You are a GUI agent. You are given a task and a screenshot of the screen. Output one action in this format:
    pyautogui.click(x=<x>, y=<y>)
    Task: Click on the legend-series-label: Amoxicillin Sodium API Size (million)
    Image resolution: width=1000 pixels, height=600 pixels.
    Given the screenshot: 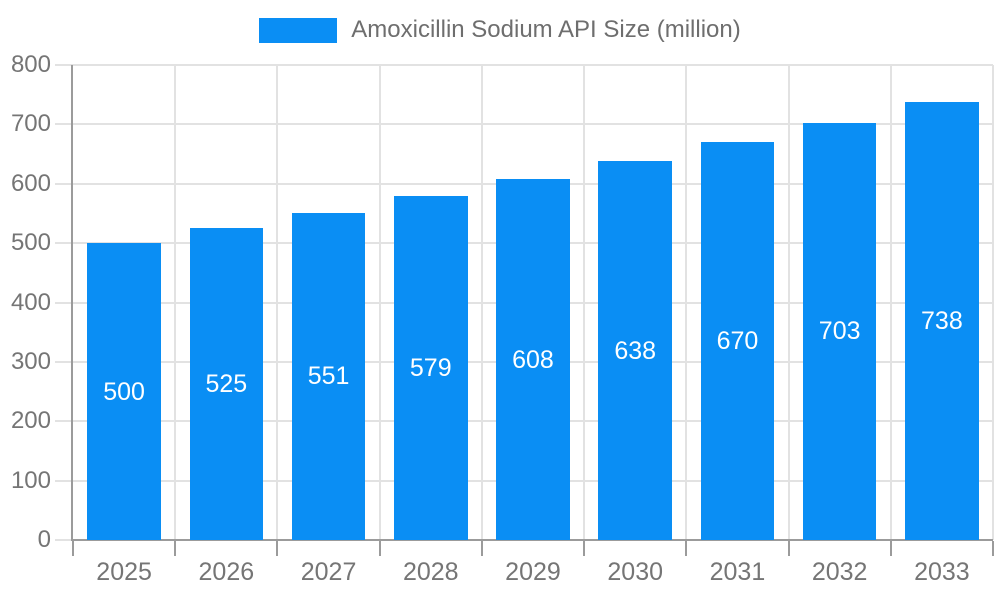 What is the action you would take?
    pyautogui.click(x=546, y=29)
    